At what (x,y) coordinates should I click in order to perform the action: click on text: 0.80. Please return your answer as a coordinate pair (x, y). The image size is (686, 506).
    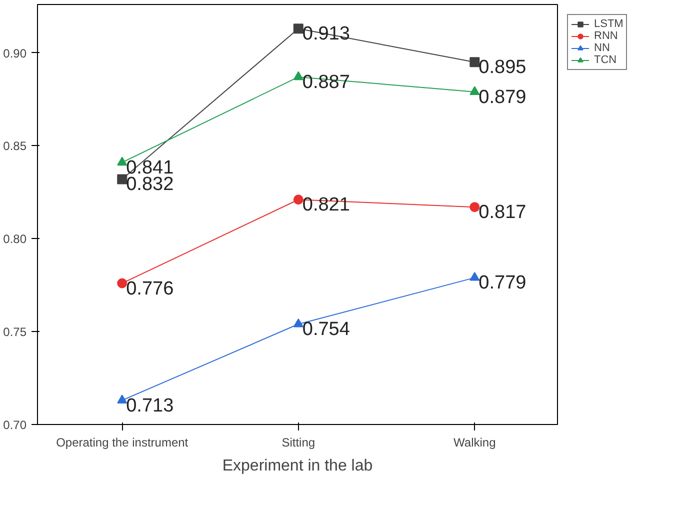
    Looking at the image, I should click on (15, 239).